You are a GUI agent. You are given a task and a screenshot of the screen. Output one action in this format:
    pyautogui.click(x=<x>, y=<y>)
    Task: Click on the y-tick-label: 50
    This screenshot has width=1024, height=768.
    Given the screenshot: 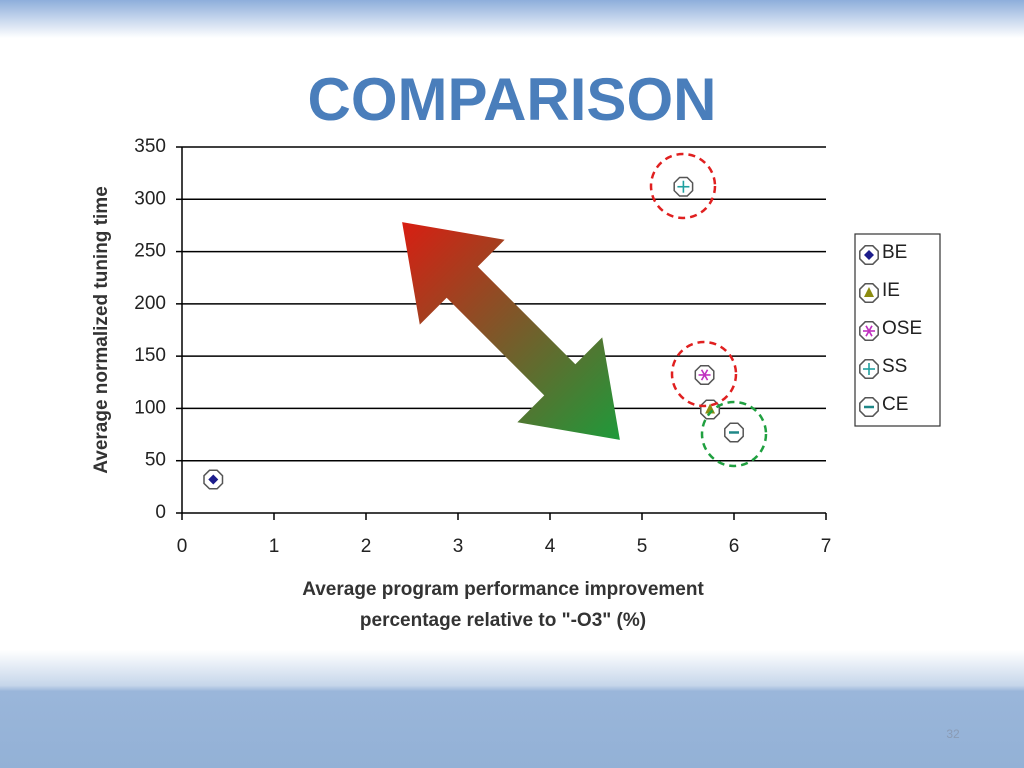 What is the action you would take?
    pyautogui.click(x=155, y=460)
    